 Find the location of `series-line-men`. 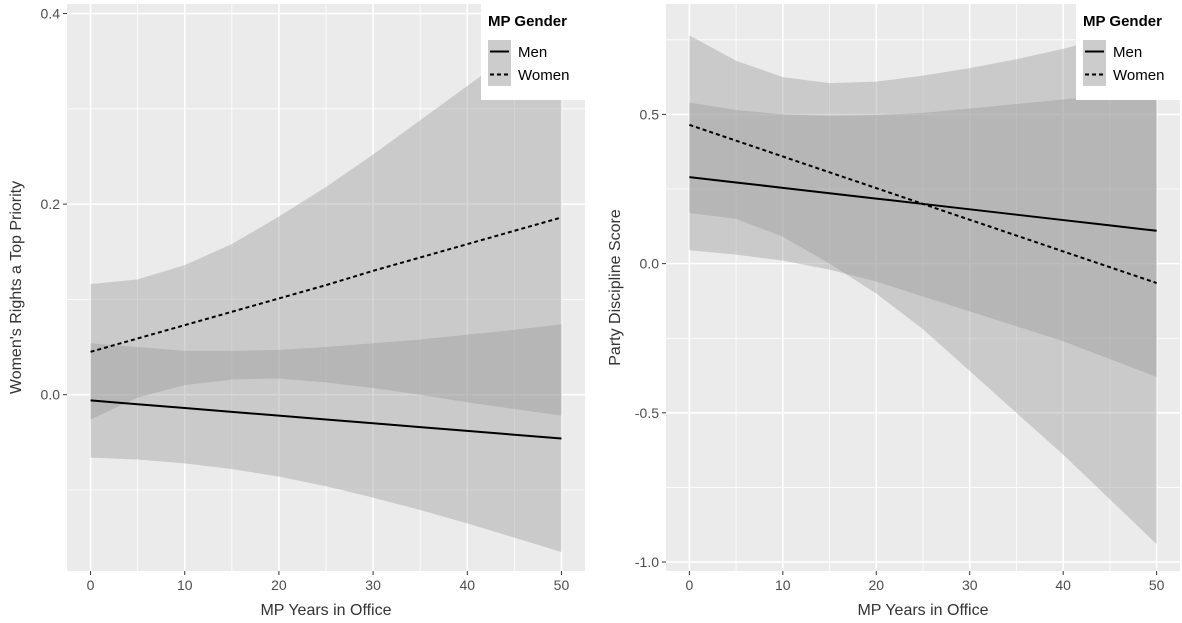

series-line-men is located at coordinates (326, 419).